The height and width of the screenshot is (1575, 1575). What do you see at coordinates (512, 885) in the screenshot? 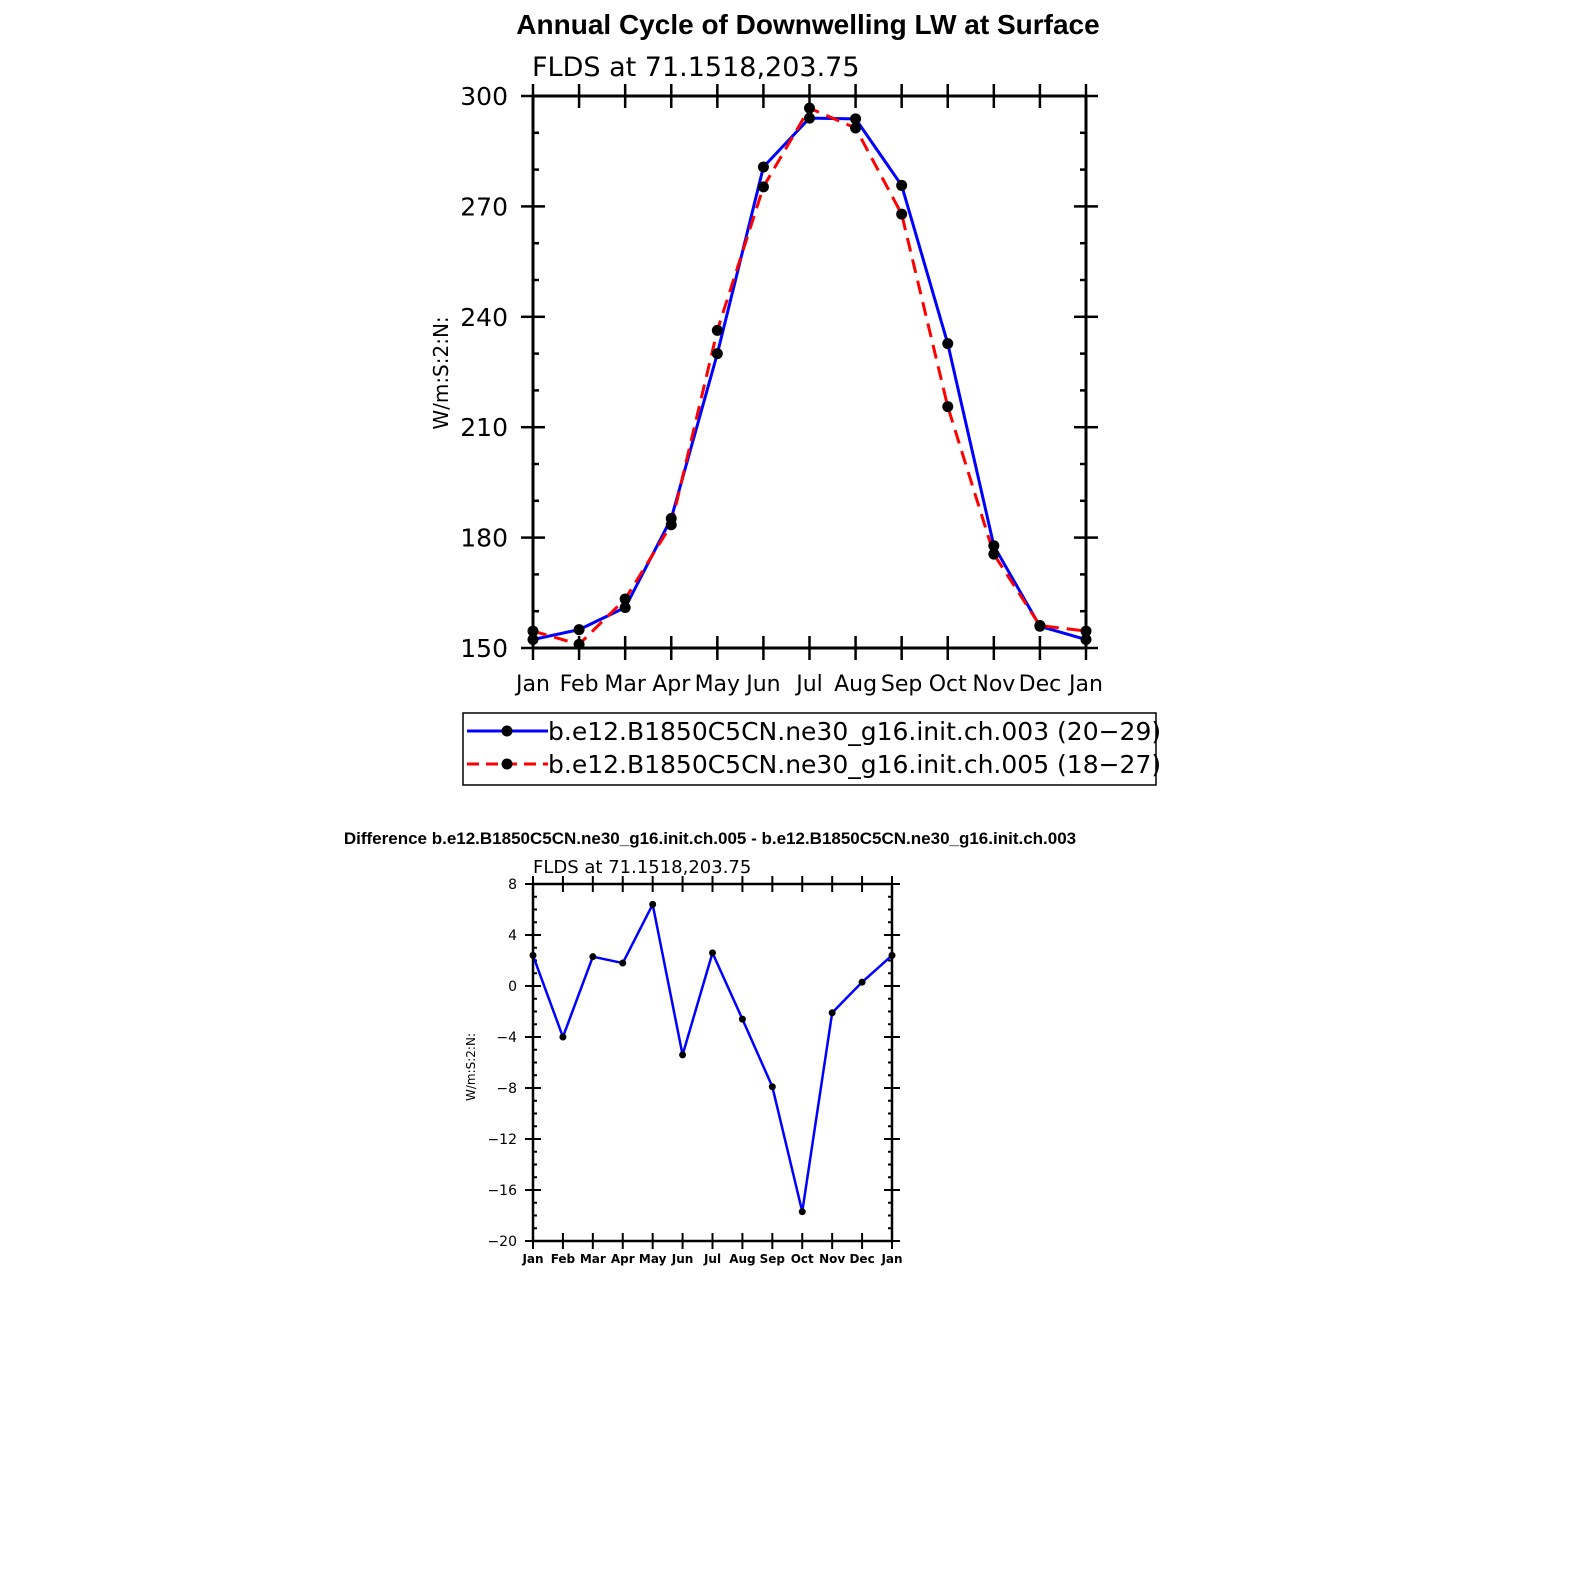
I see `y-tick-label: 8` at bounding box center [512, 885].